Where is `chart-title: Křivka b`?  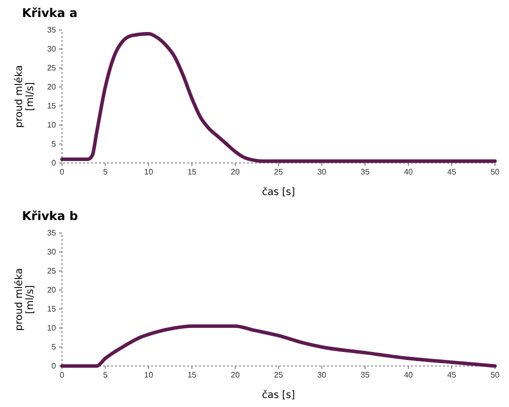
chart-title: Křivka b is located at coordinates (50, 216).